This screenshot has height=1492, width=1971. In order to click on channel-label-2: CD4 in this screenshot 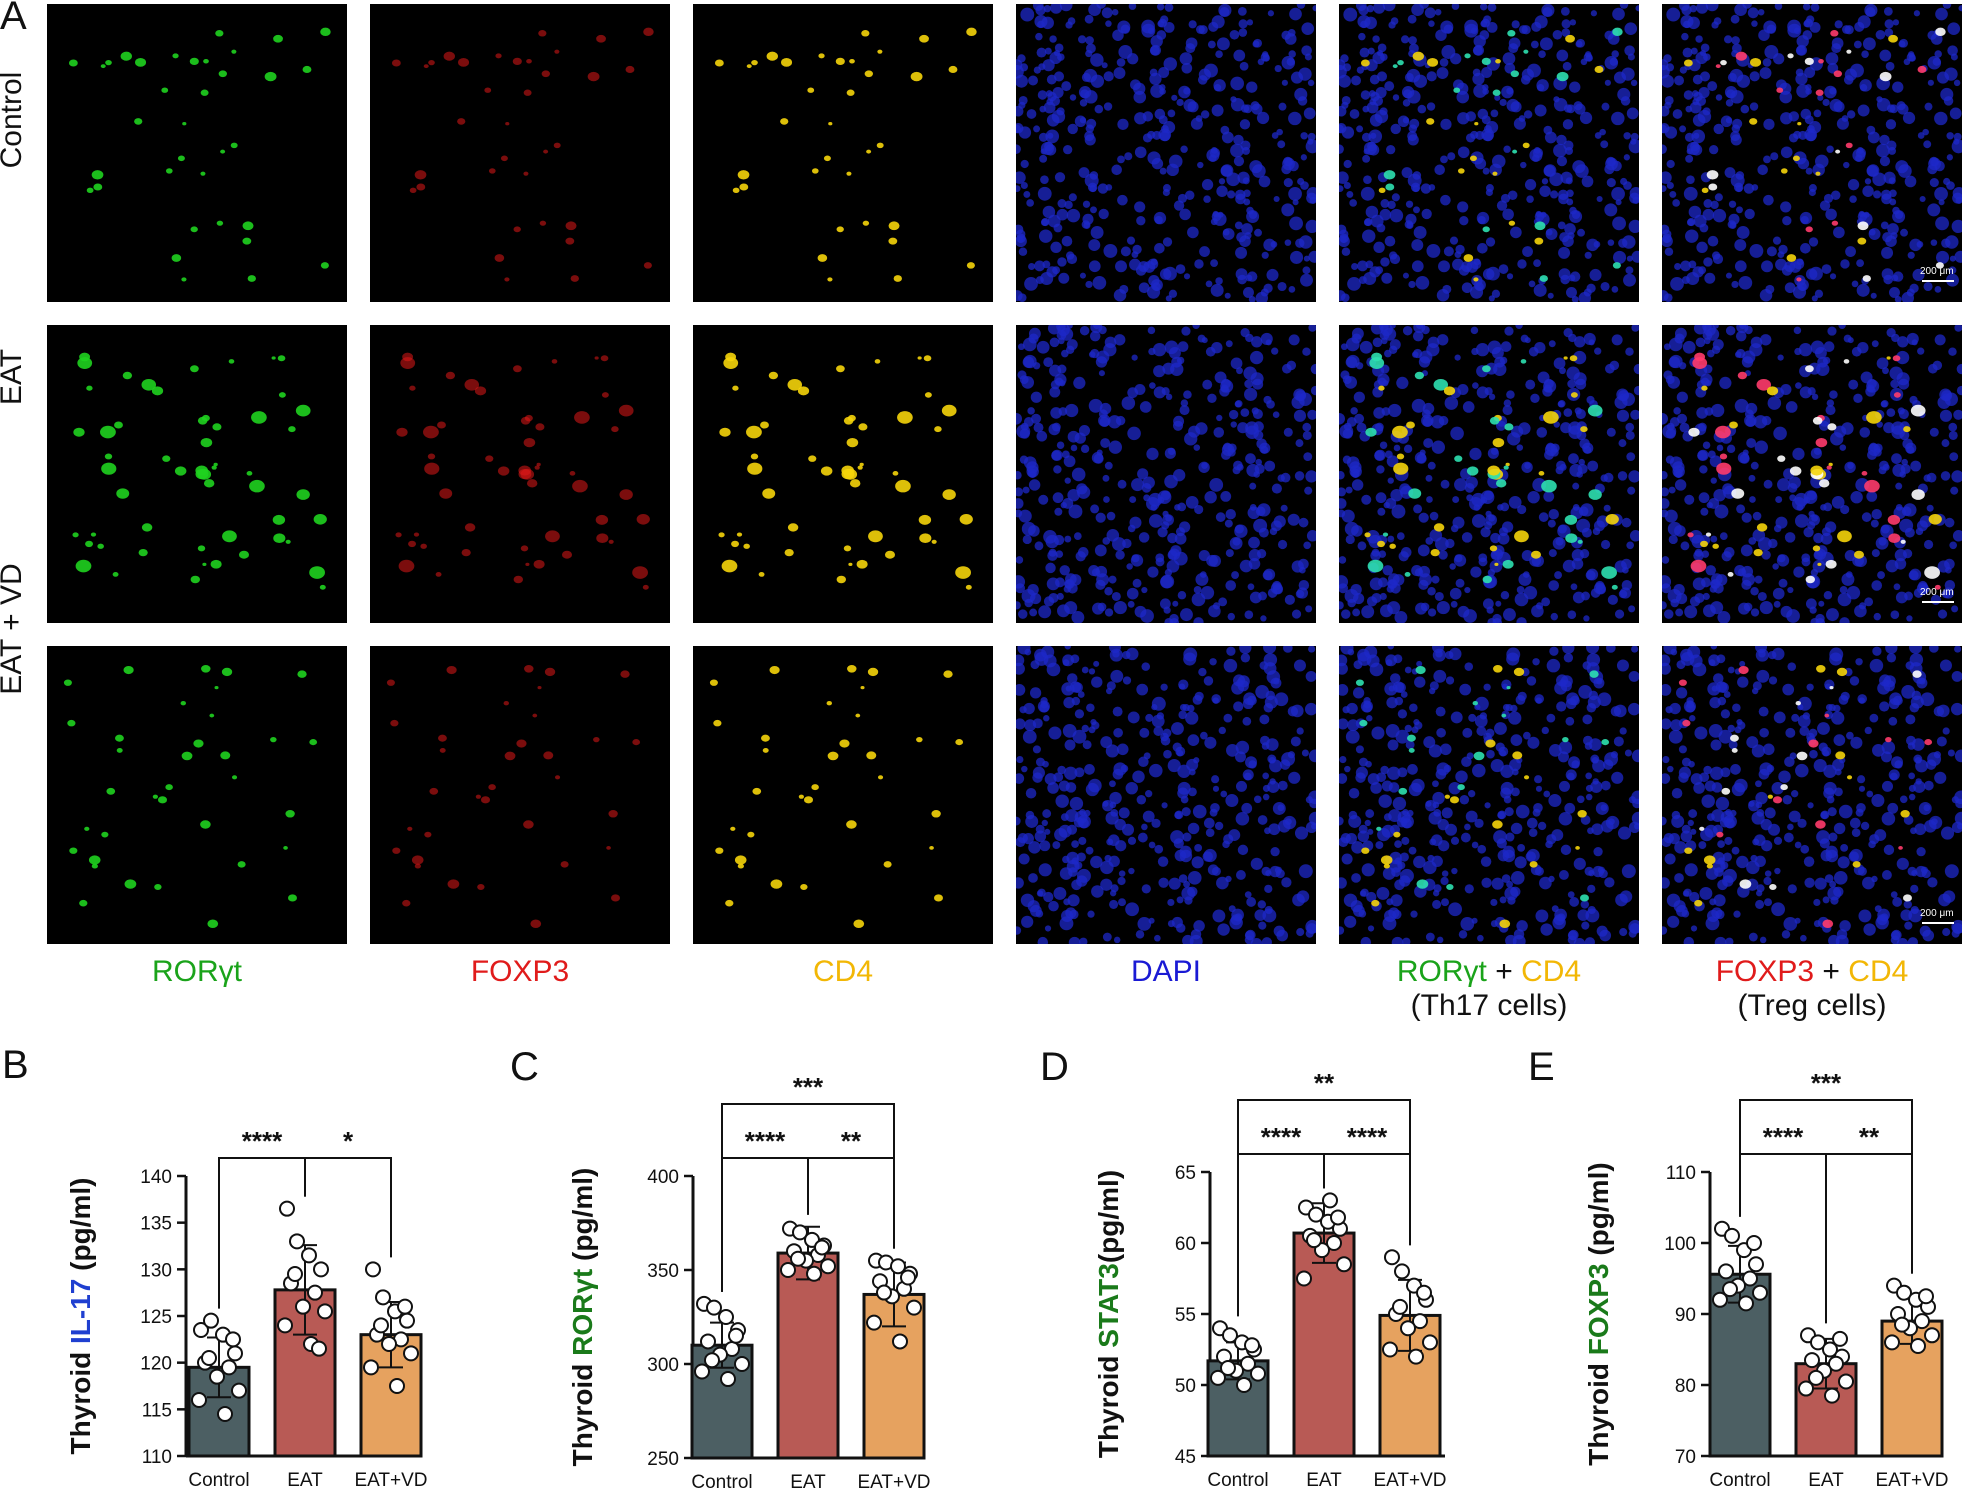, I will do `click(843, 972)`.